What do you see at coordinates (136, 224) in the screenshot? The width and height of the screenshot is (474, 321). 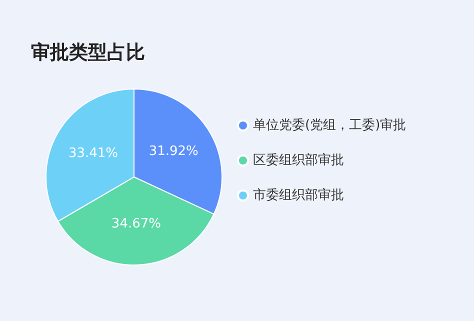 I see `data-label: 34.67%` at bounding box center [136, 224].